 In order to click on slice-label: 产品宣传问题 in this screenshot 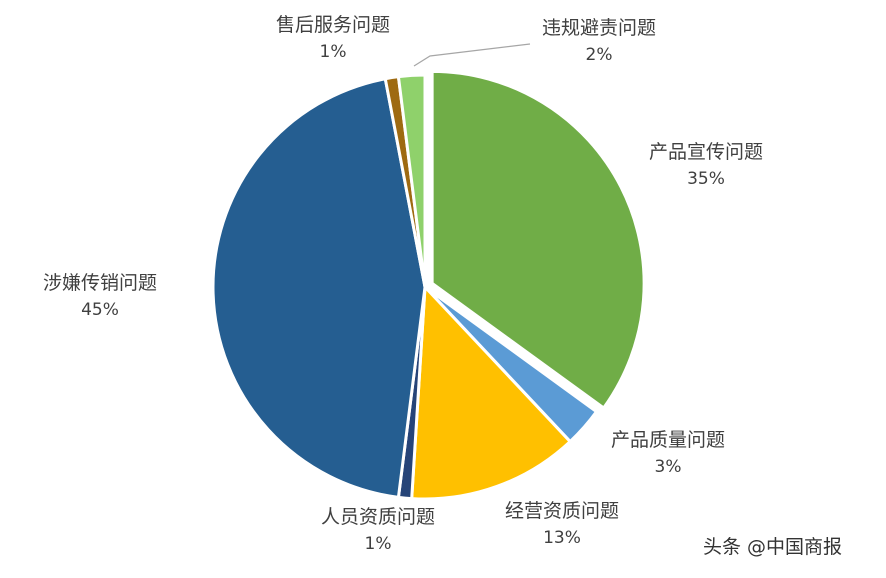, I will do `click(706, 152)`.